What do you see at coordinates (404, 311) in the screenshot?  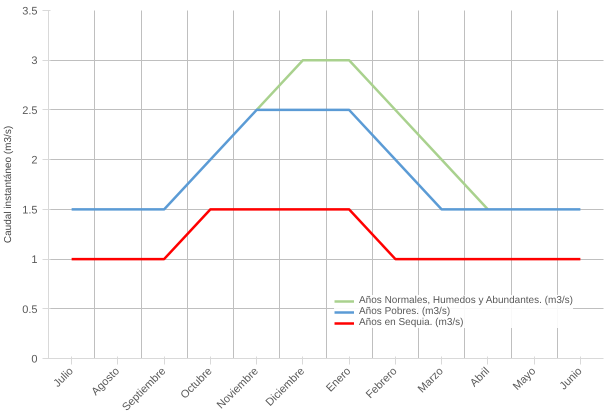 I see `legend-label: Años Pobres. (m3/s)` at bounding box center [404, 311].